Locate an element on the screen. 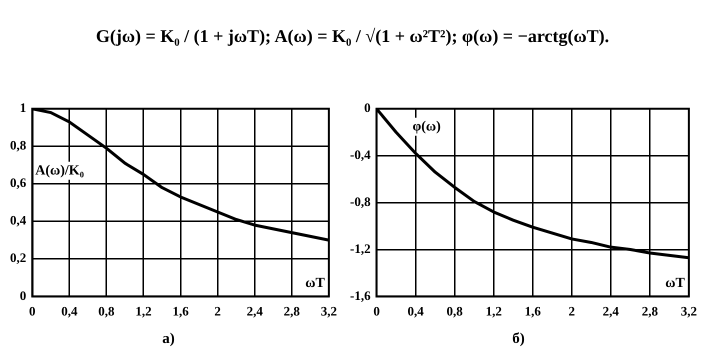  y-tick-label: 0,8 is located at coordinates (18, 145).